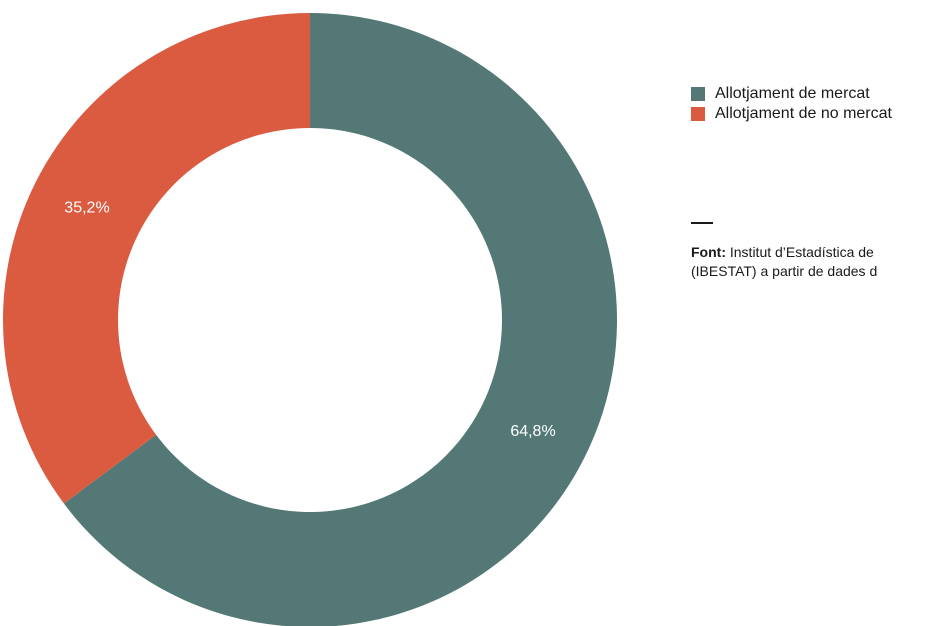 The width and height of the screenshot is (928, 626). What do you see at coordinates (702, 223) in the screenshot?
I see `source-divider` at bounding box center [702, 223].